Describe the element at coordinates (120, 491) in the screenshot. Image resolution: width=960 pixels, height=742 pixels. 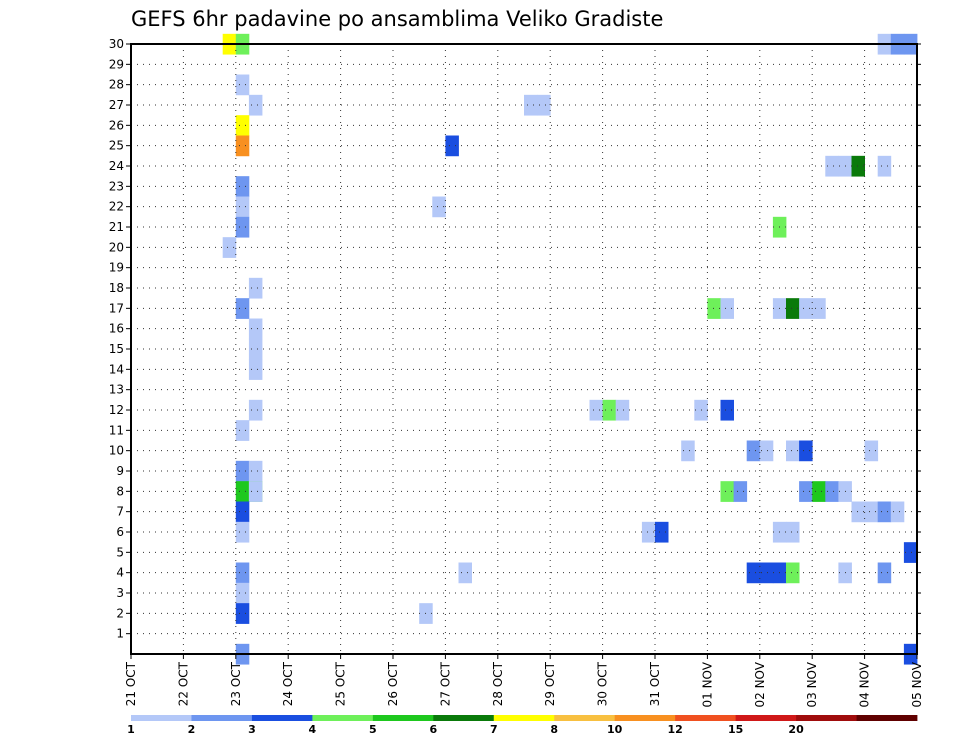
I see `y-tick-label: 8` at that location.